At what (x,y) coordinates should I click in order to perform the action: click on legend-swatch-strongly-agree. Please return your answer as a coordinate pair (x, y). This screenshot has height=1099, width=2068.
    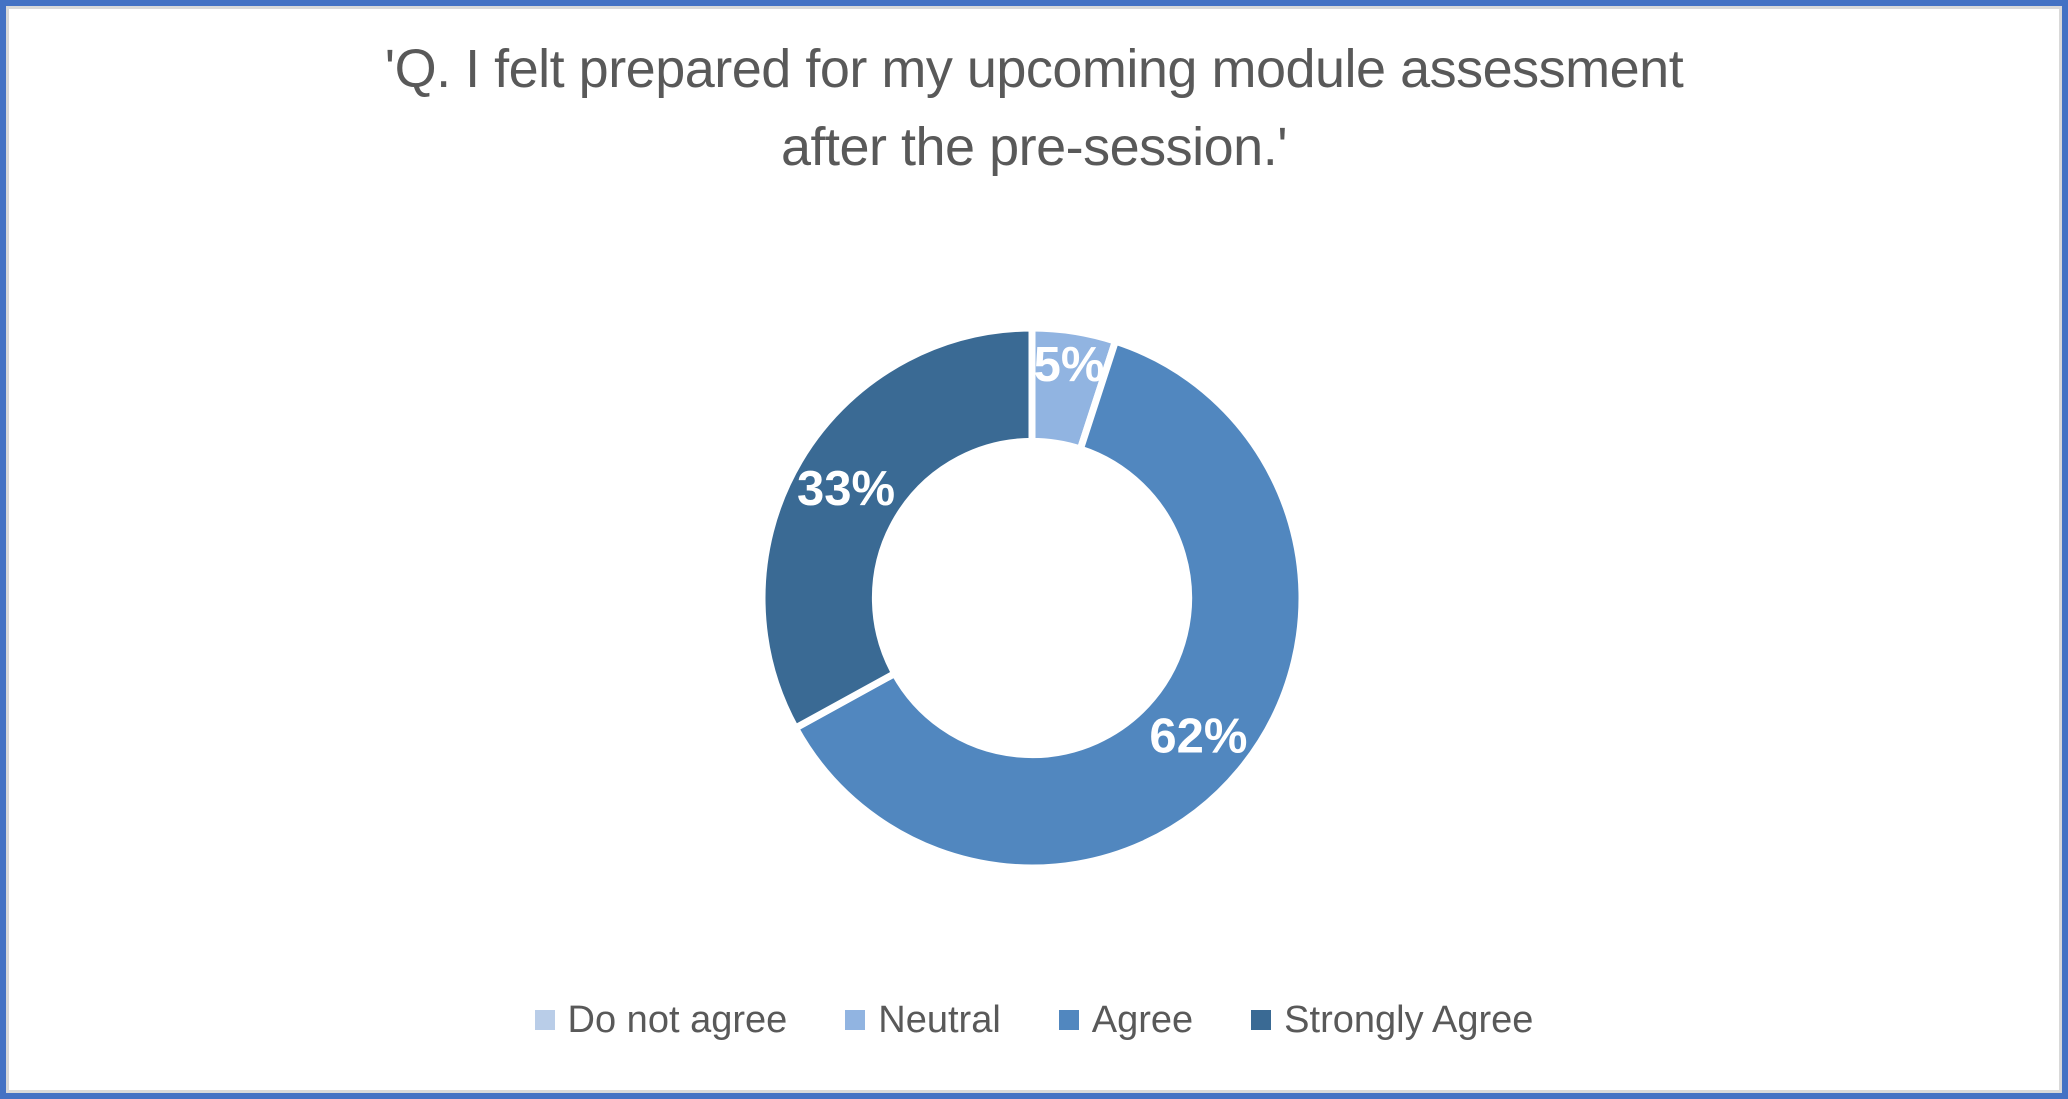
    Looking at the image, I should click on (1261, 1020).